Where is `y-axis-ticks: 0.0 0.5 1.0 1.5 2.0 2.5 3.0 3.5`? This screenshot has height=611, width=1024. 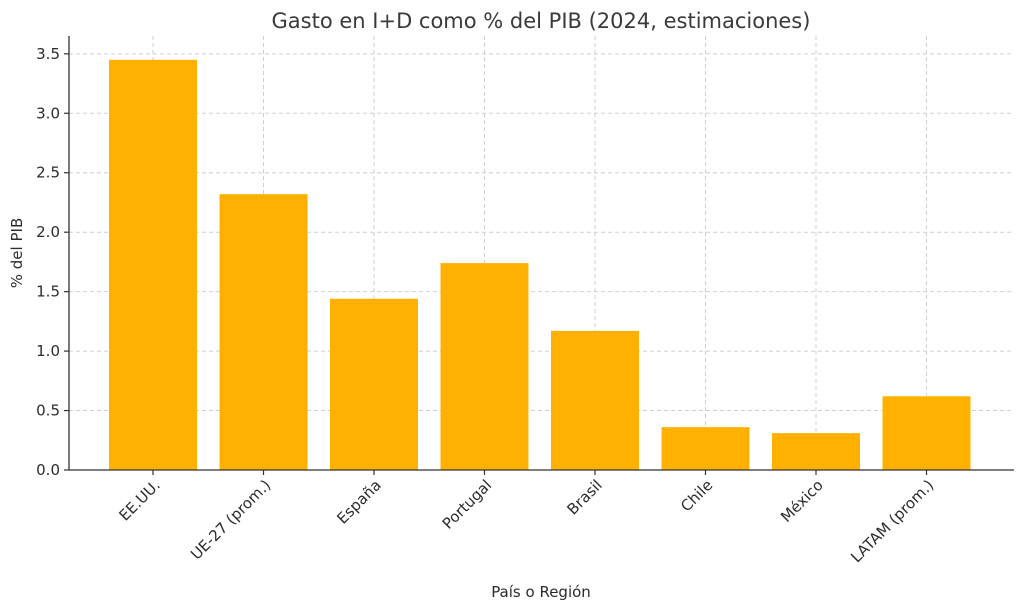 y-axis-ticks: 0.0 0.5 1.0 1.5 2.0 2.5 3.0 3.5 is located at coordinates (52, 262).